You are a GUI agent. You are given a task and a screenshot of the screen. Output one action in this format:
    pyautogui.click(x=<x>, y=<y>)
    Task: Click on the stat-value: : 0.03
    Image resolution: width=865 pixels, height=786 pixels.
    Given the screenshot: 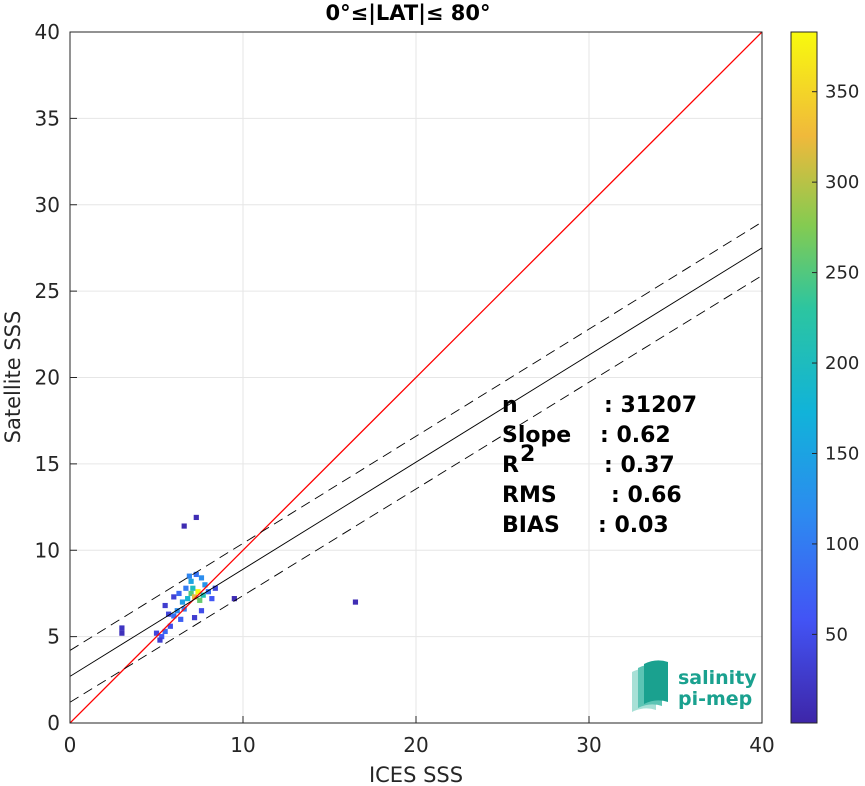 What is the action you would take?
    pyautogui.click(x=633, y=525)
    